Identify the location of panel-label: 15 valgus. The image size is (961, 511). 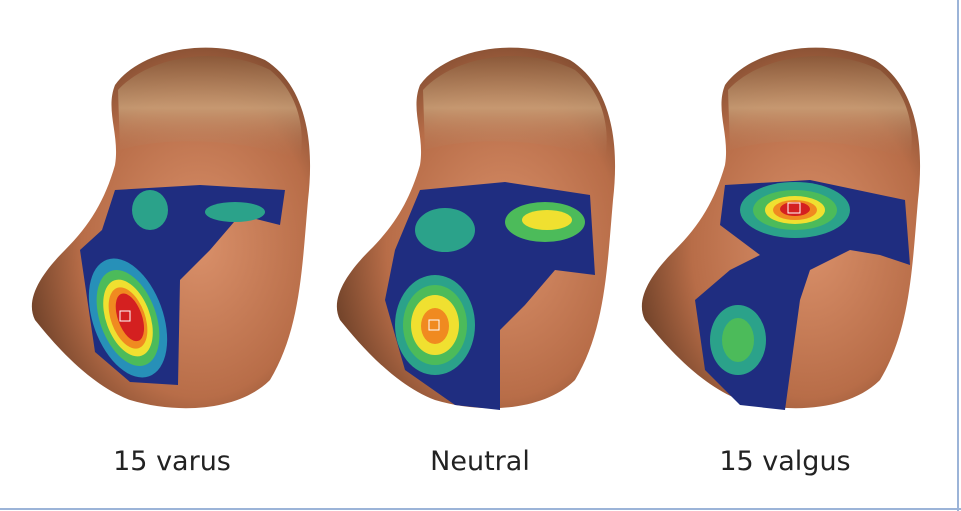
(784, 461).